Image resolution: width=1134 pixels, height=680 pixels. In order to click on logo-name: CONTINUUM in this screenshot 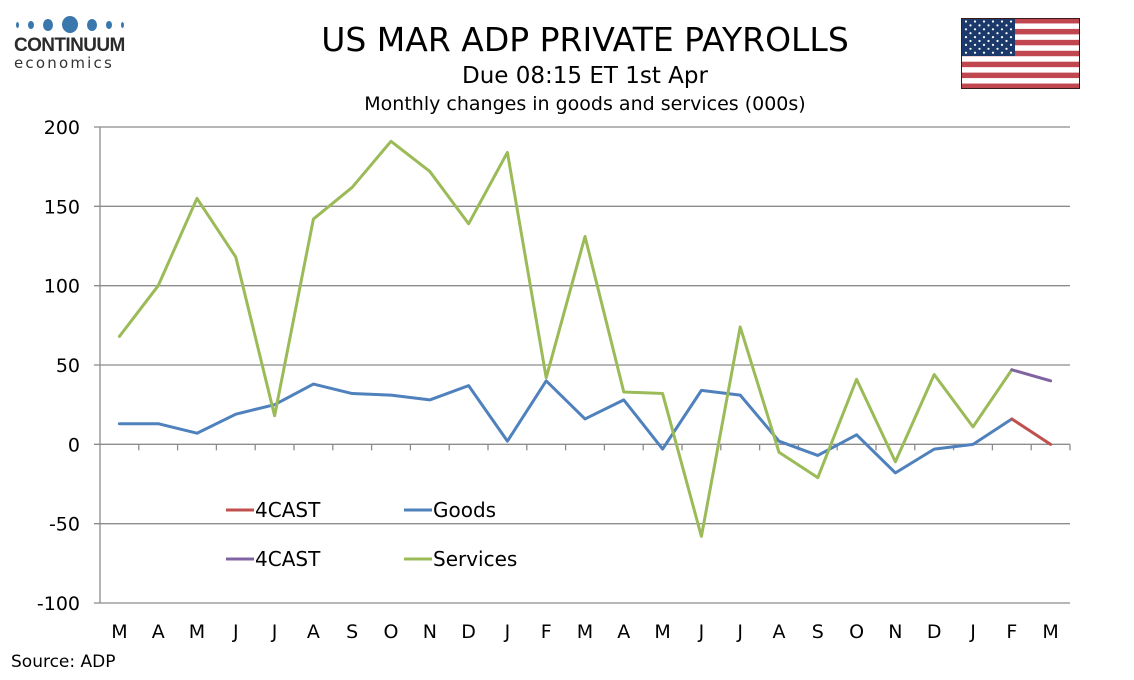, I will do `click(69, 45)`.